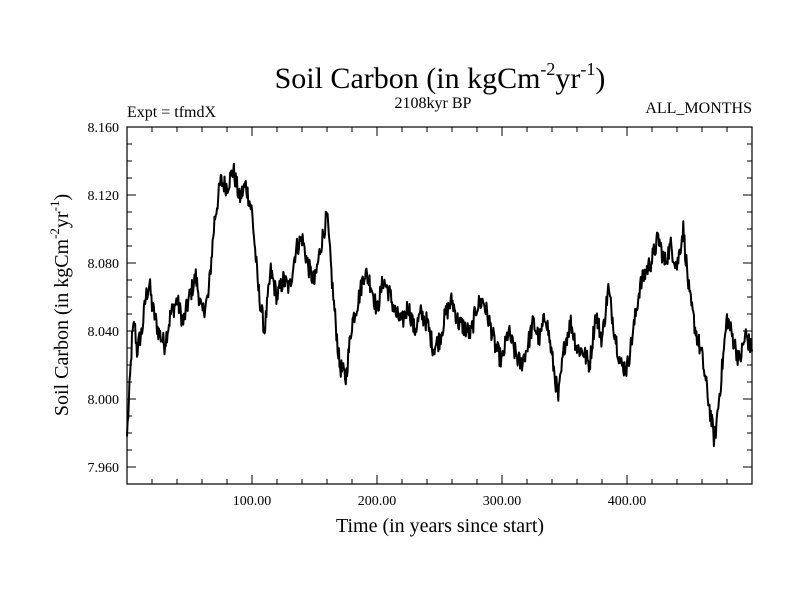  Describe the element at coordinates (377, 501) in the screenshot. I see `x-tick-label: 200.00` at that location.